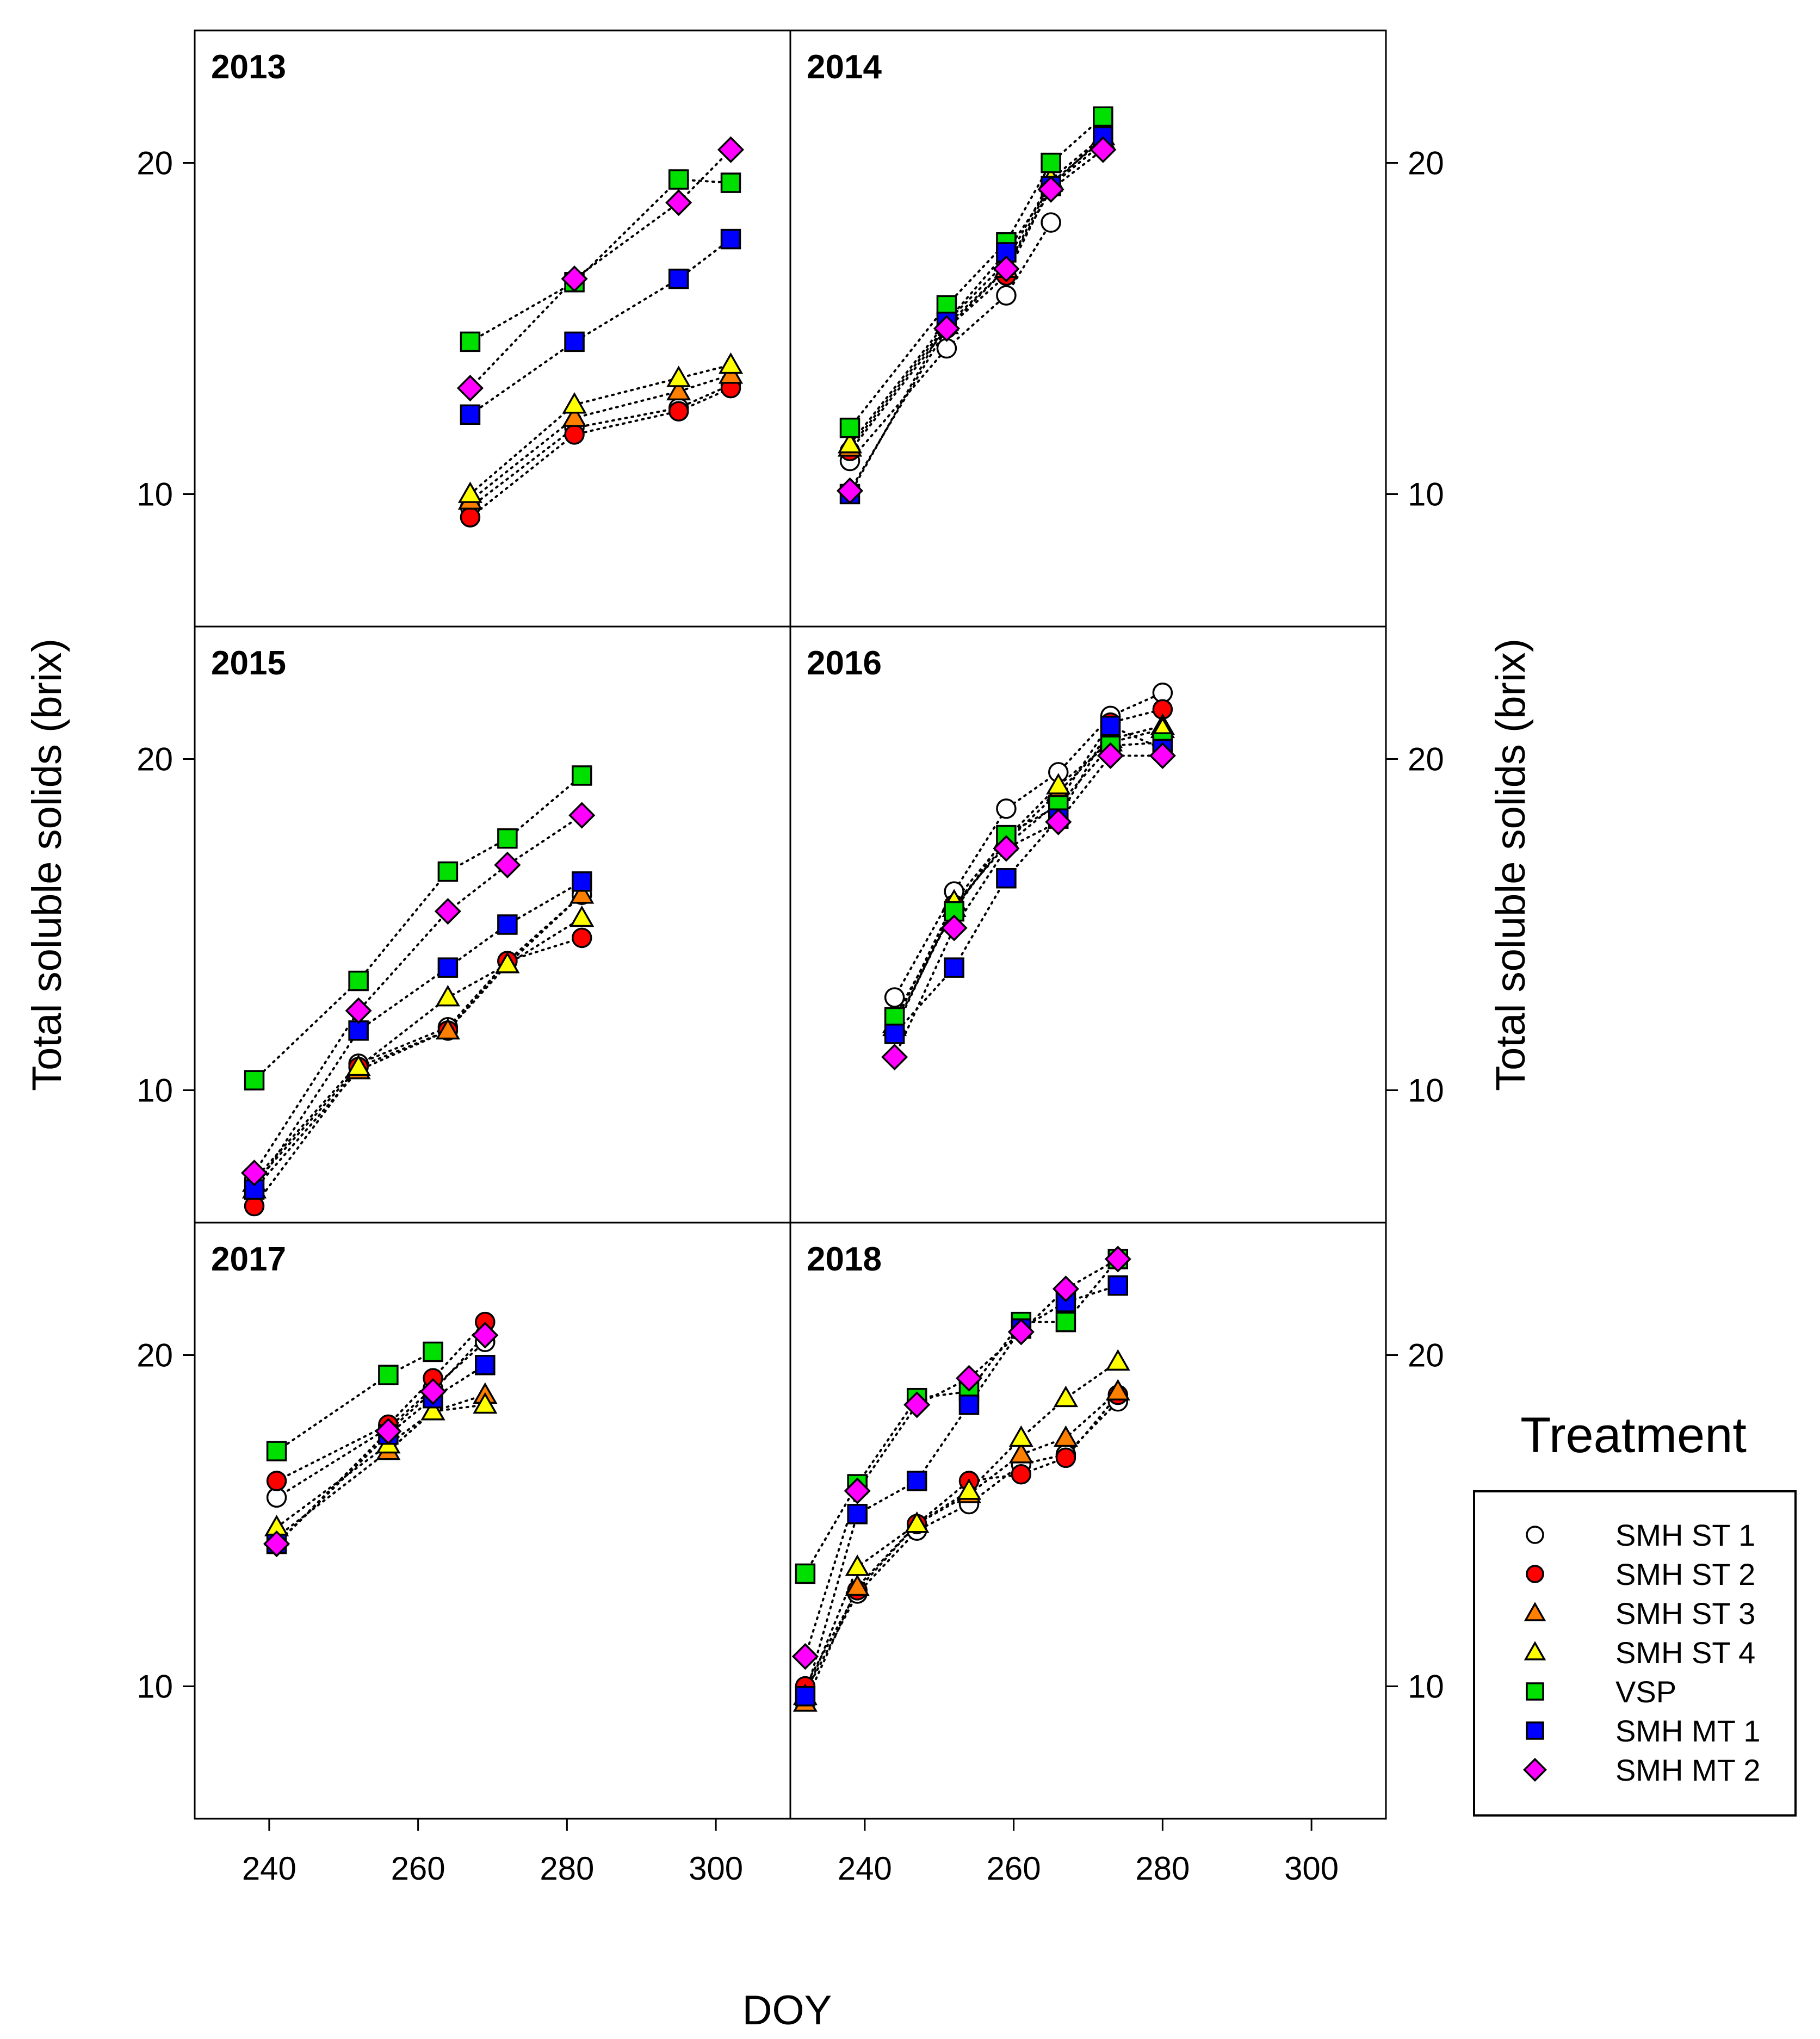 The image size is (1820, 2039). I want to click on legend-label: SMH MT 1, so click(1688, 1731).